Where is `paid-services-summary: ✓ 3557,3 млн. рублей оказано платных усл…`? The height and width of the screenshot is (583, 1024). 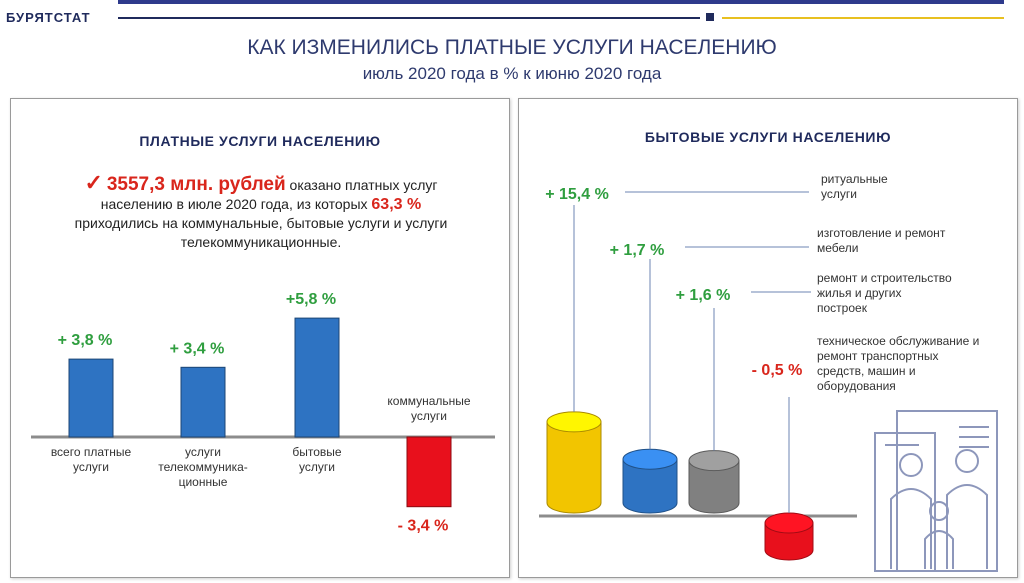
paid-services-summary: ✓ 3557,3 млн. рублей оказано платных усл… is located at coordinates (261, 211).